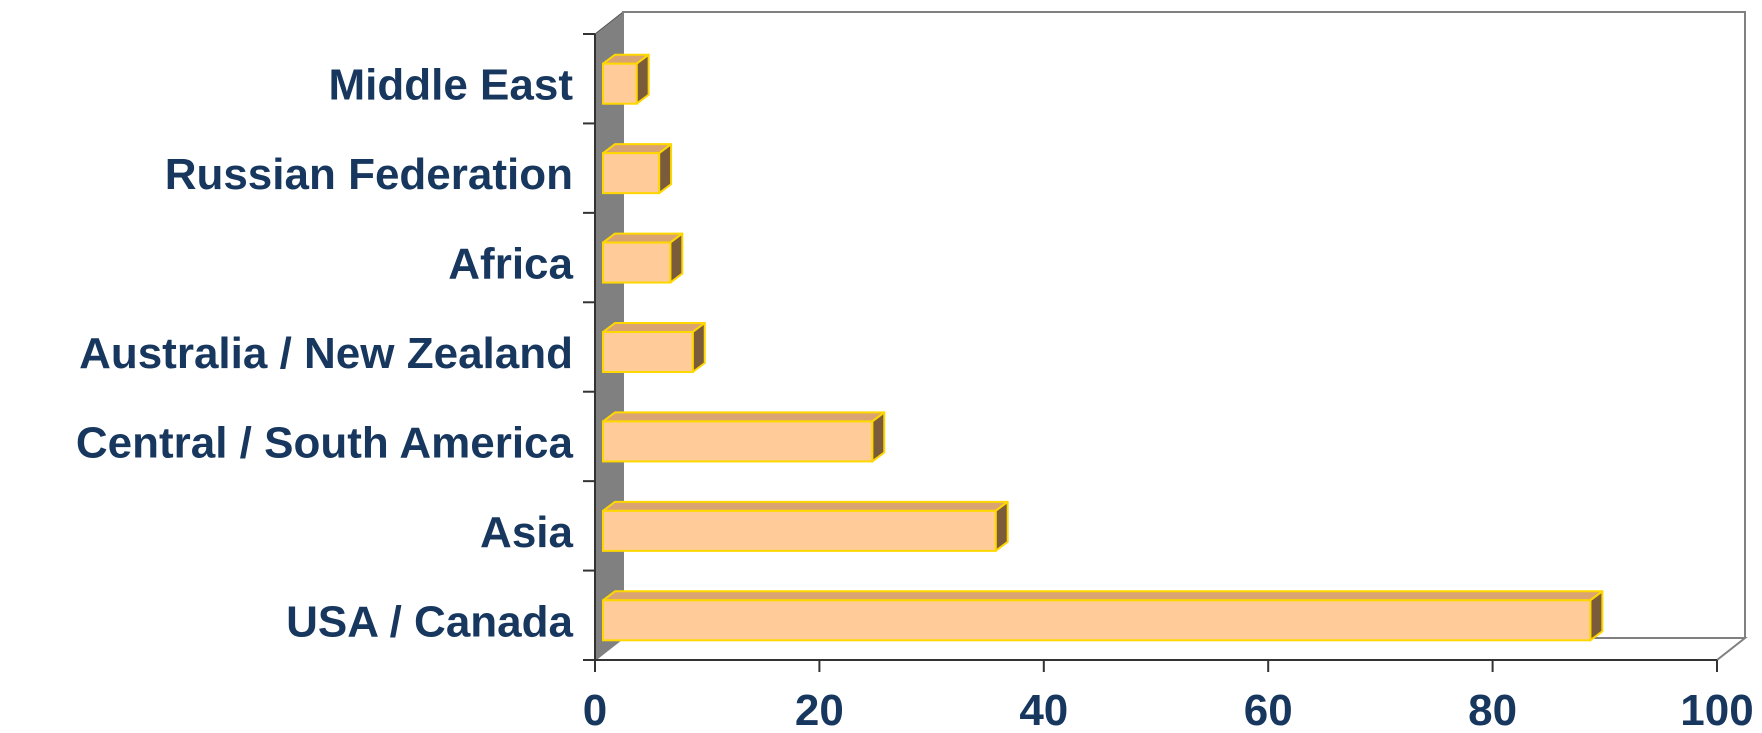  I want to click on category-label: USA / Canada, so click(429, 621).